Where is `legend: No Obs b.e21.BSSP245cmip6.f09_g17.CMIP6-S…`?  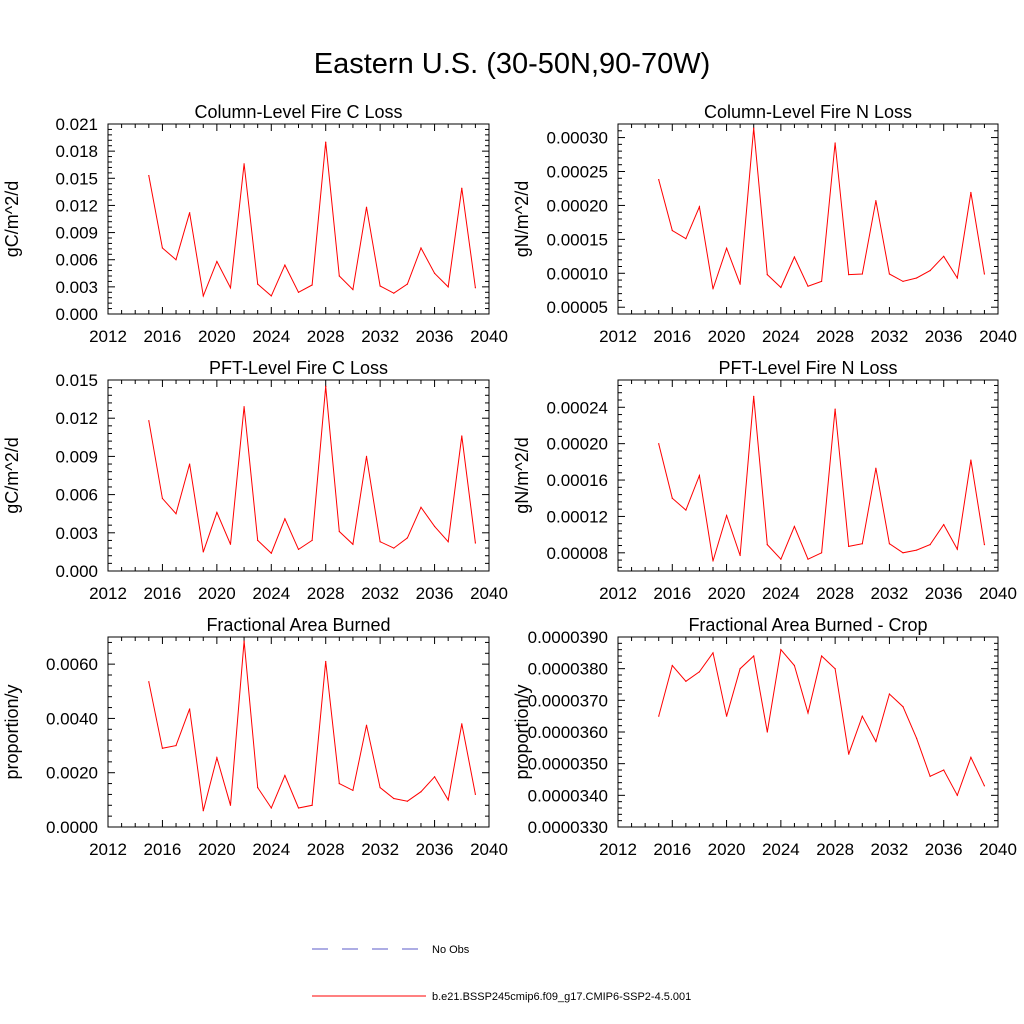
legend: No Obs b.e21.BSSP245cmip6.f09_g17.CMIP6-S… is located at coordinates (501, 973).